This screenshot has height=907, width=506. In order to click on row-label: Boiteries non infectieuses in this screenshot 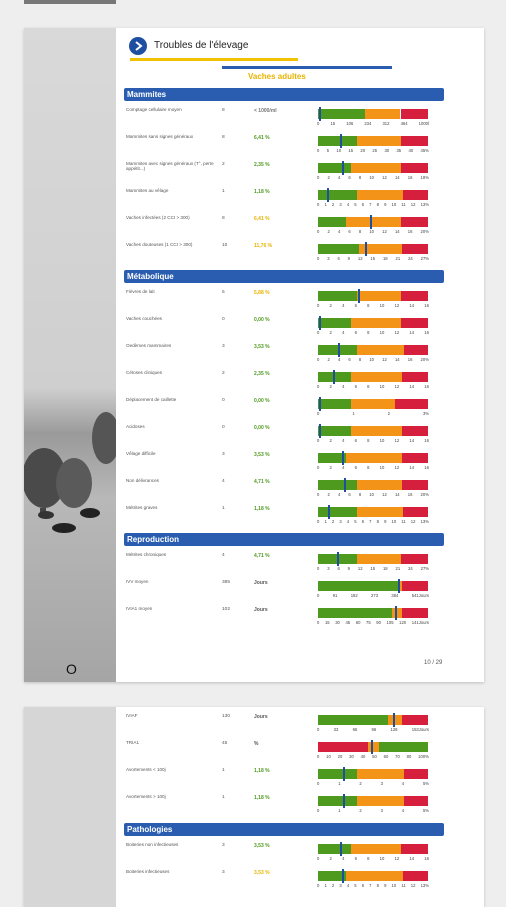, I will do `click(152, 844)`.